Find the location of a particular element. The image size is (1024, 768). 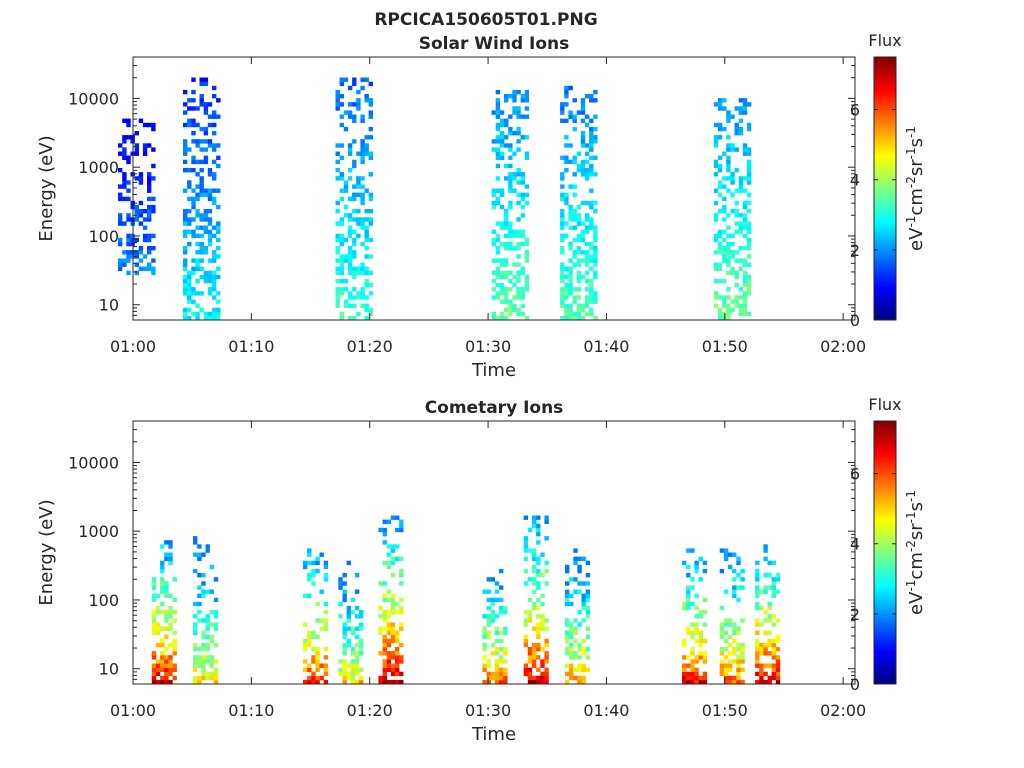

colorbar-frame is located at coordinates (885, 552).